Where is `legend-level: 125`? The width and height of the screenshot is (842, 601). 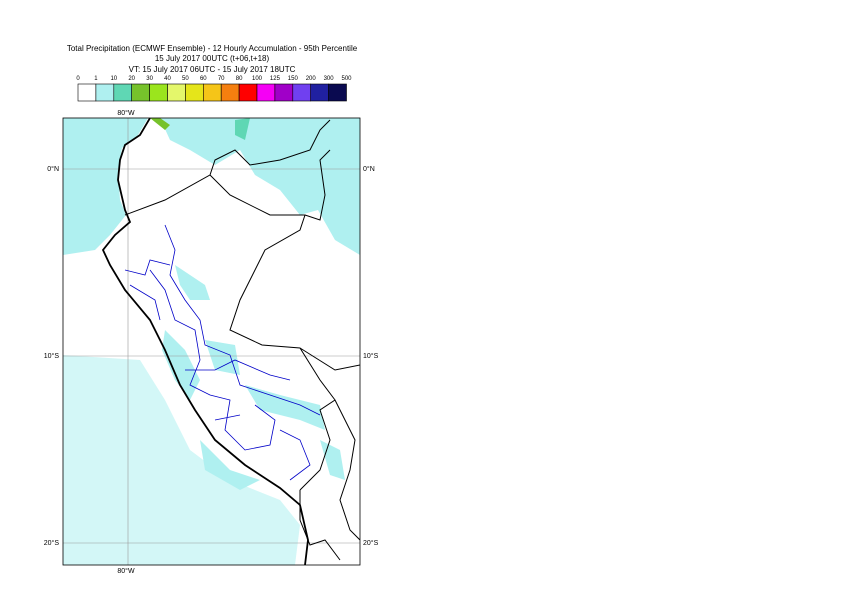
legend-level: 125 is located at coordinates (275, 79).